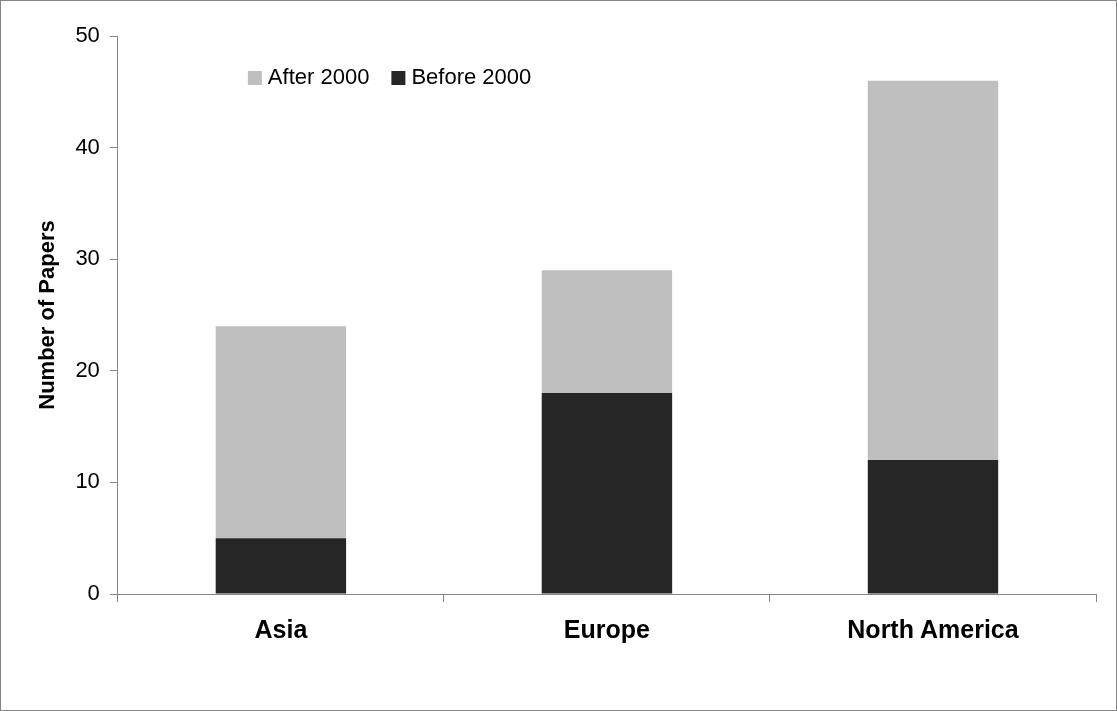  Describe the element at coordinates (87, 369) in the screenshot. I see `y-tick-label: 20` at that location.